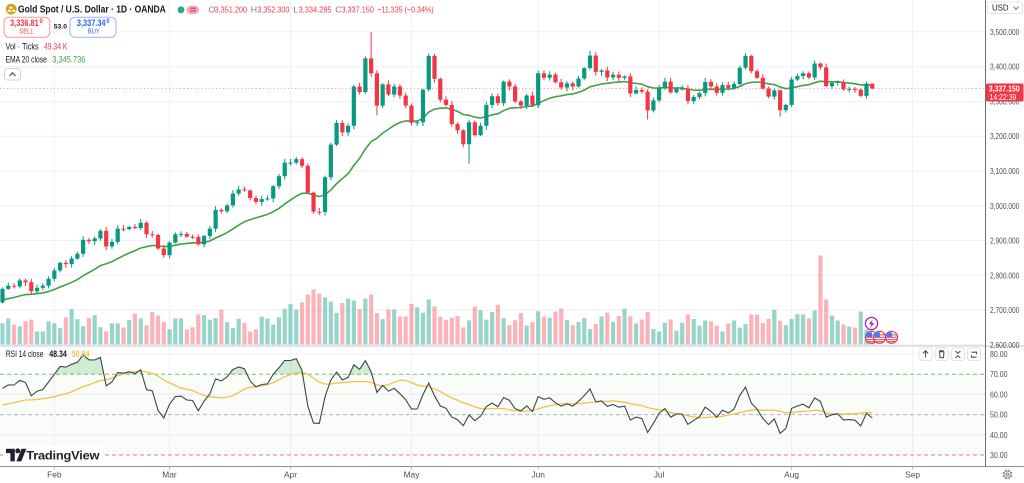  I want to click on svg-text: Jun, so click(538, 475).